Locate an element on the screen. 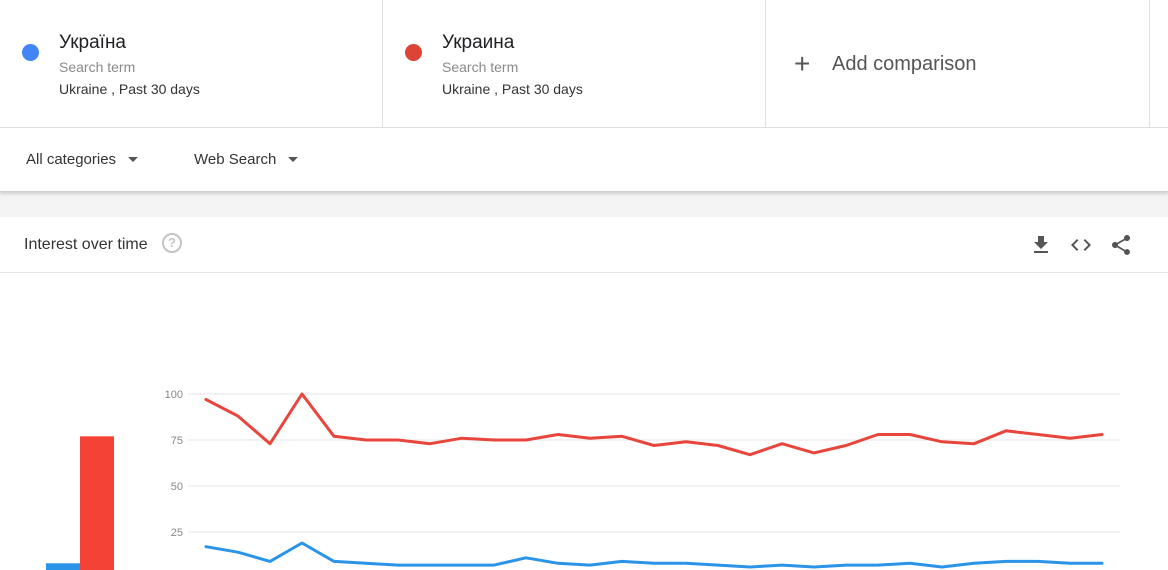  term-1-type: Search term is located at coordinates (97, 67).